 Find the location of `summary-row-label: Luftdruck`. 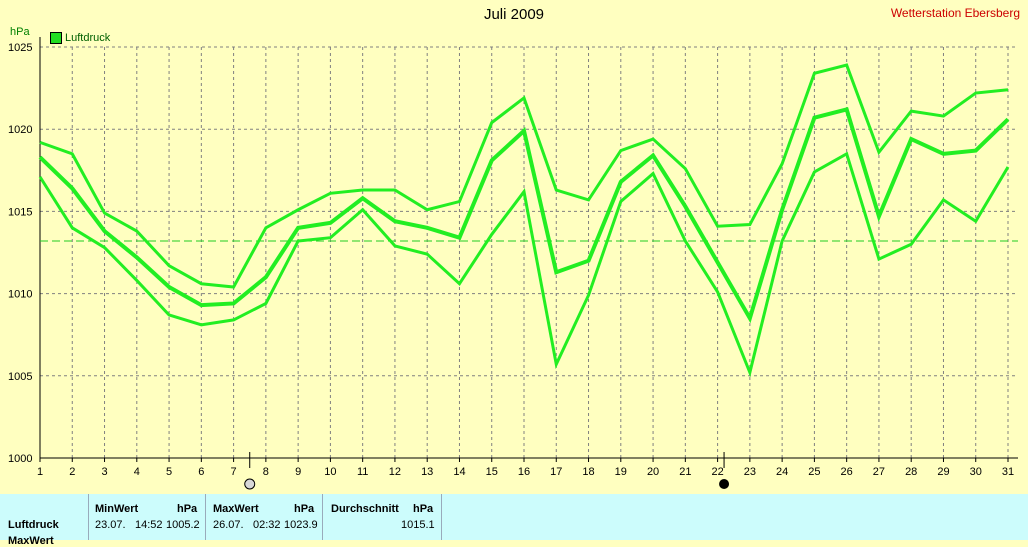

summary-row-label: Luftdruck is located at coordinates (33, 525).